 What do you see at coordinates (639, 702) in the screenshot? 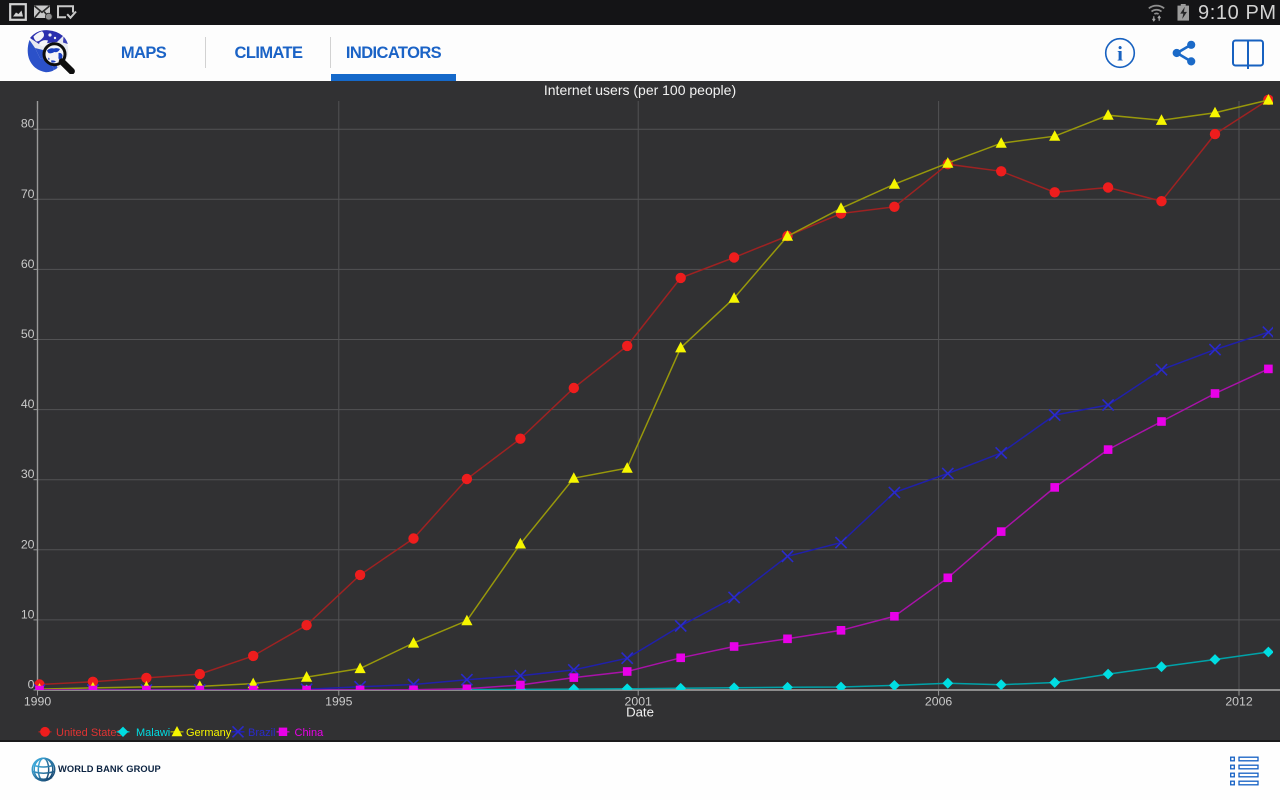
I see `svg-text: 2001` at bounding box center [639, 702].